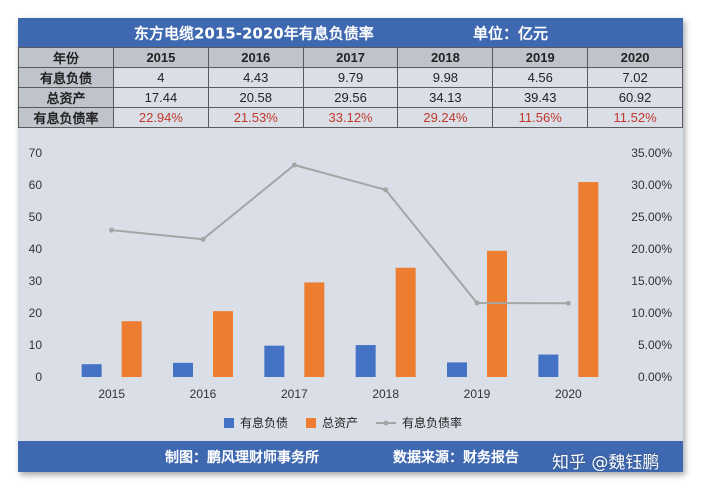 This screenshot has width=701, height=490. What do you see at coordinates (350, 456) in the screenshot?
I see `footer-banner: 制图：鹏风理财师事务所 数据来源：财务报告` at bounding box center [350, 456].